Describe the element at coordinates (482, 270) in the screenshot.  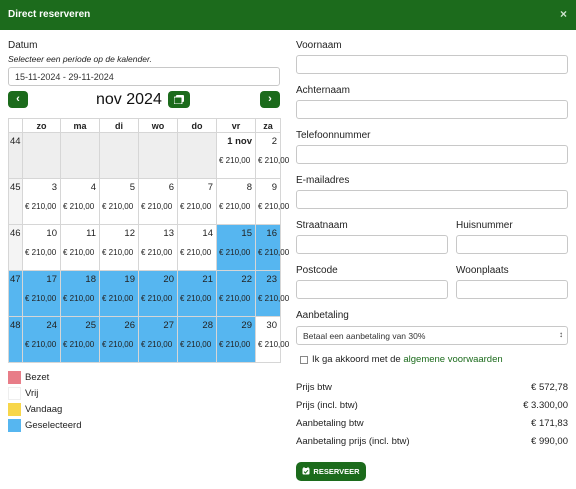
I see `woonplaats-label: Woonplaats` at that location.